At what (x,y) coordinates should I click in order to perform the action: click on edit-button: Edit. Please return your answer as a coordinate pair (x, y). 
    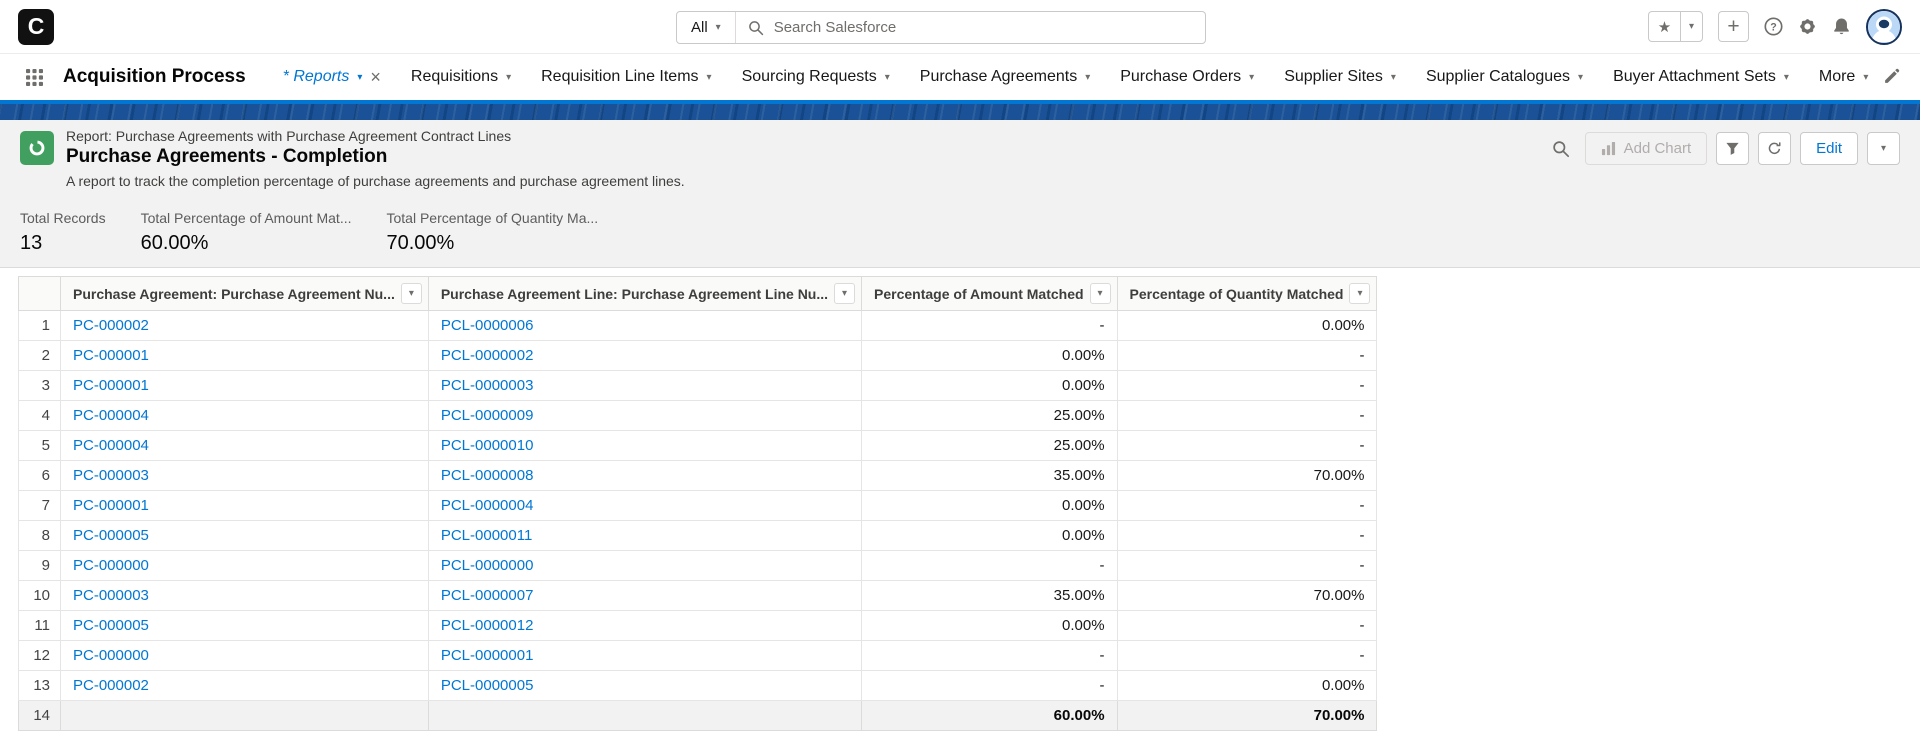
    Looking at the image, I should click on (1829, 148).